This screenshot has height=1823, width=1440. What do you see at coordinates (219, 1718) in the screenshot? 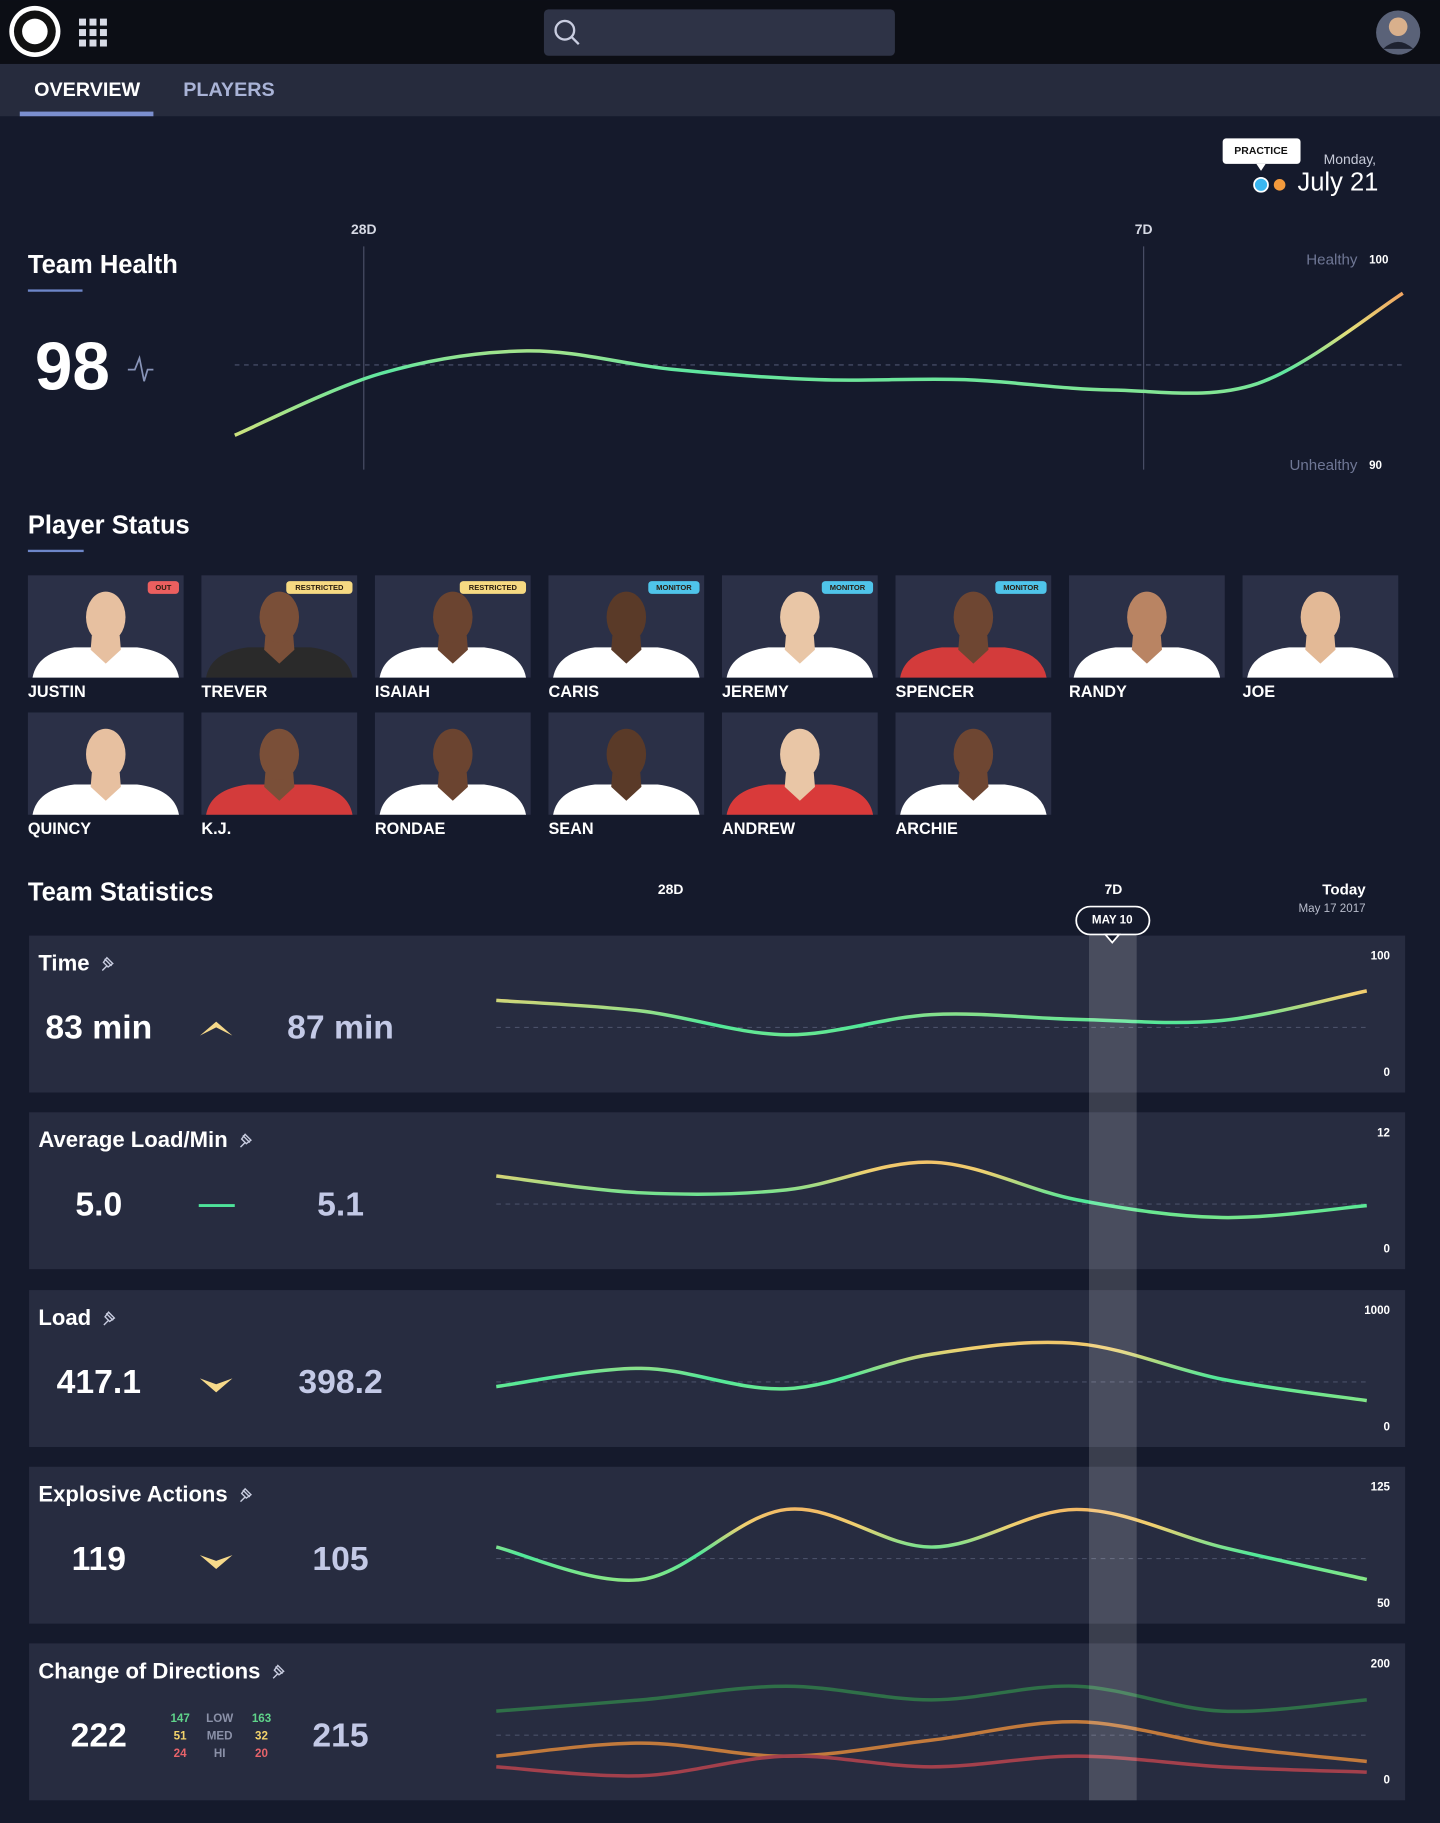
I see `breakdown-label: LOW` at bounding box center [219, 1718].